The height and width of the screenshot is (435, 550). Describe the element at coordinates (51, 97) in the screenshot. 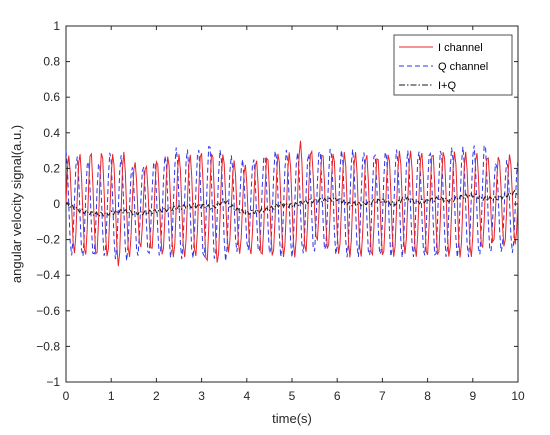

I see `y-tick-label: 0.6` at that location.